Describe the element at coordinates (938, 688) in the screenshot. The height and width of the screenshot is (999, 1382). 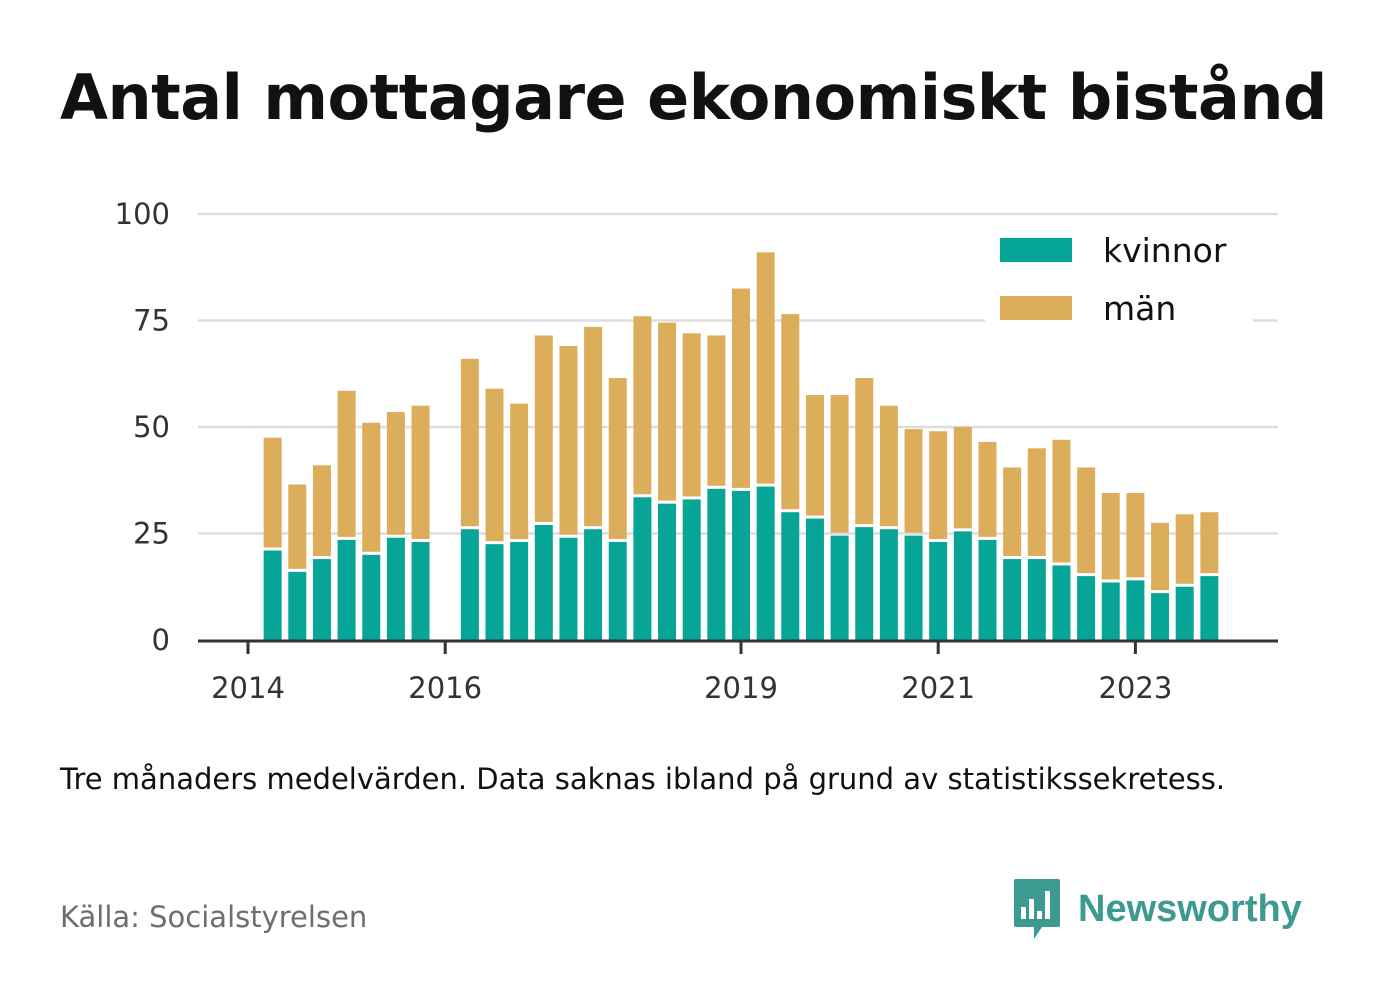
I see `x-tick-label: 2021` at that location.